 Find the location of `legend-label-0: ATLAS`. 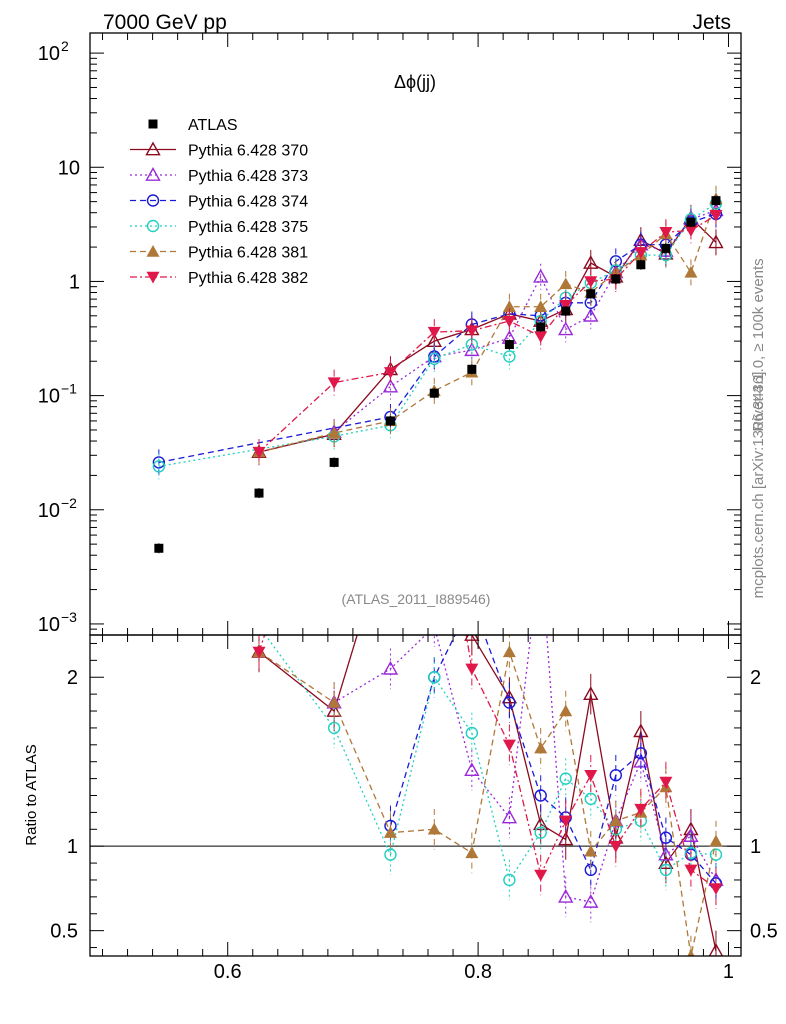

legend-label-0: ATLAS is located at coordinates (213, 125).